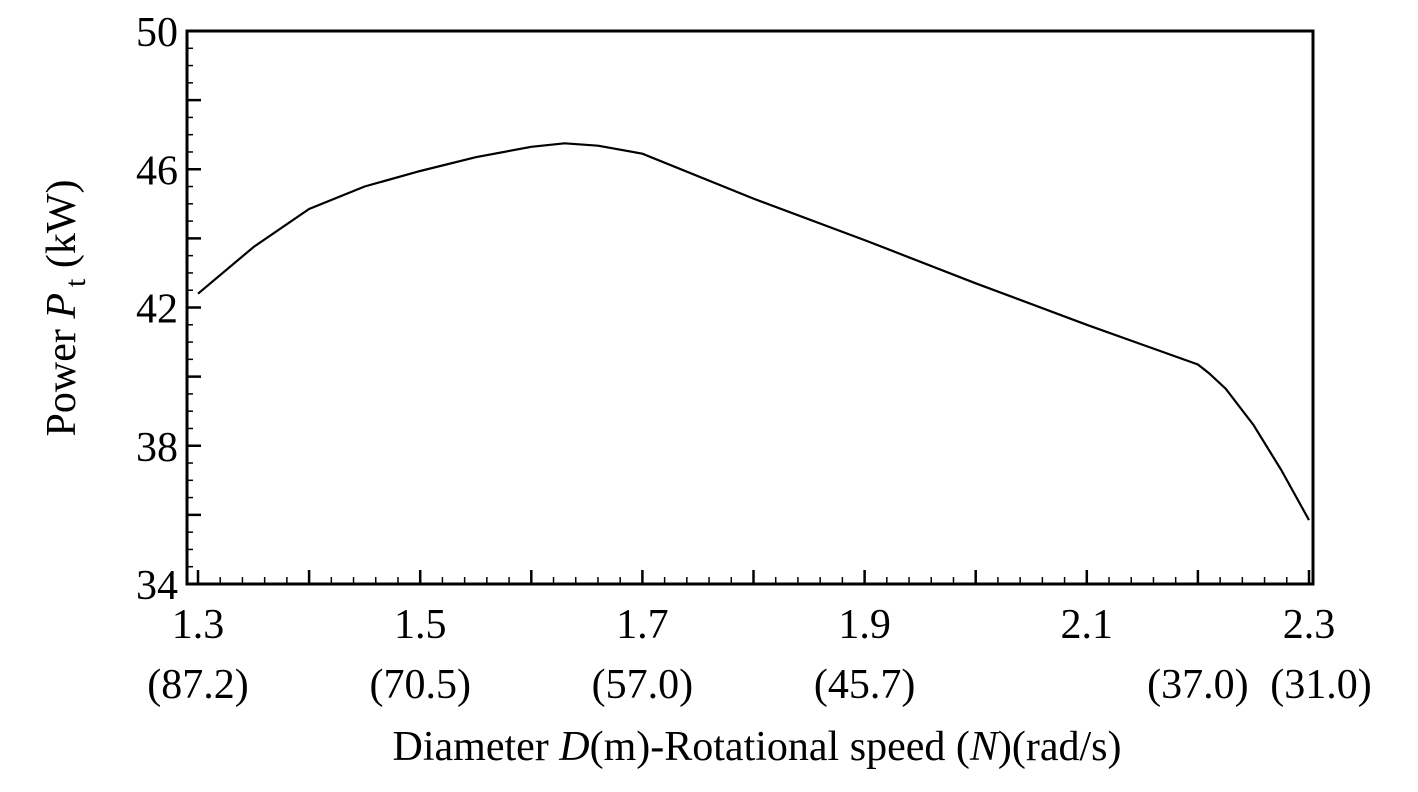 The image size is (1418, 792). I want to click on y-tick-label: 46, so click(157, 171).